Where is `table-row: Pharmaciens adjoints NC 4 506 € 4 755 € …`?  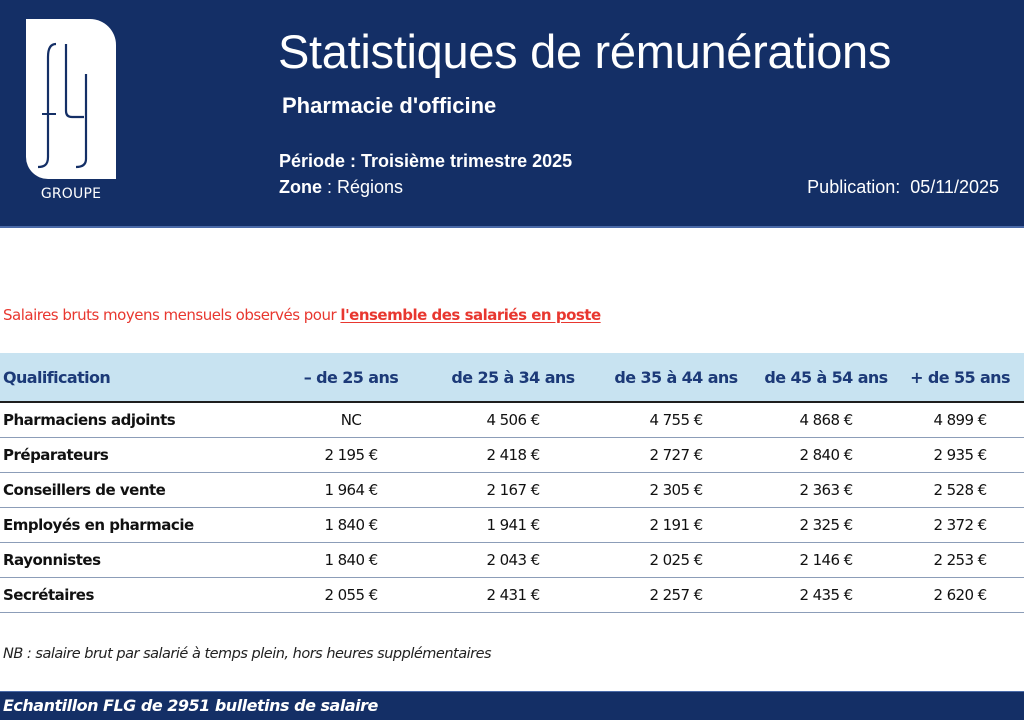 table-row: Pharmaciens adjoints NC 4 506 € 4 755 € … is located at coordinates (512, 420).